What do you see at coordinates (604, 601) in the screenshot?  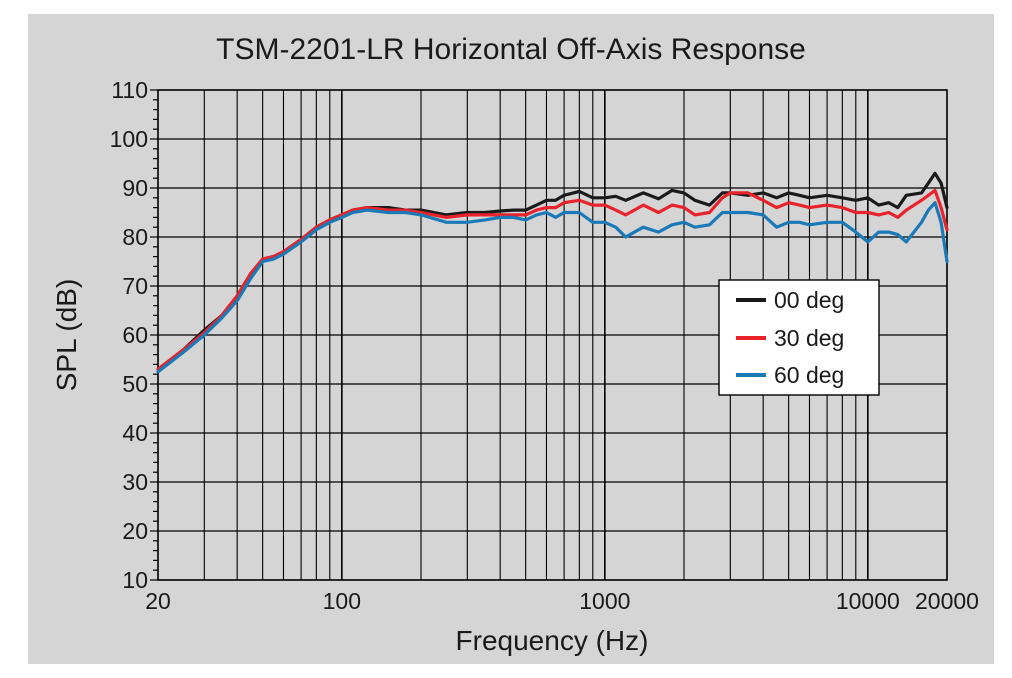 I see `x-tick-label: 1000` at bounding box center [604, 601].